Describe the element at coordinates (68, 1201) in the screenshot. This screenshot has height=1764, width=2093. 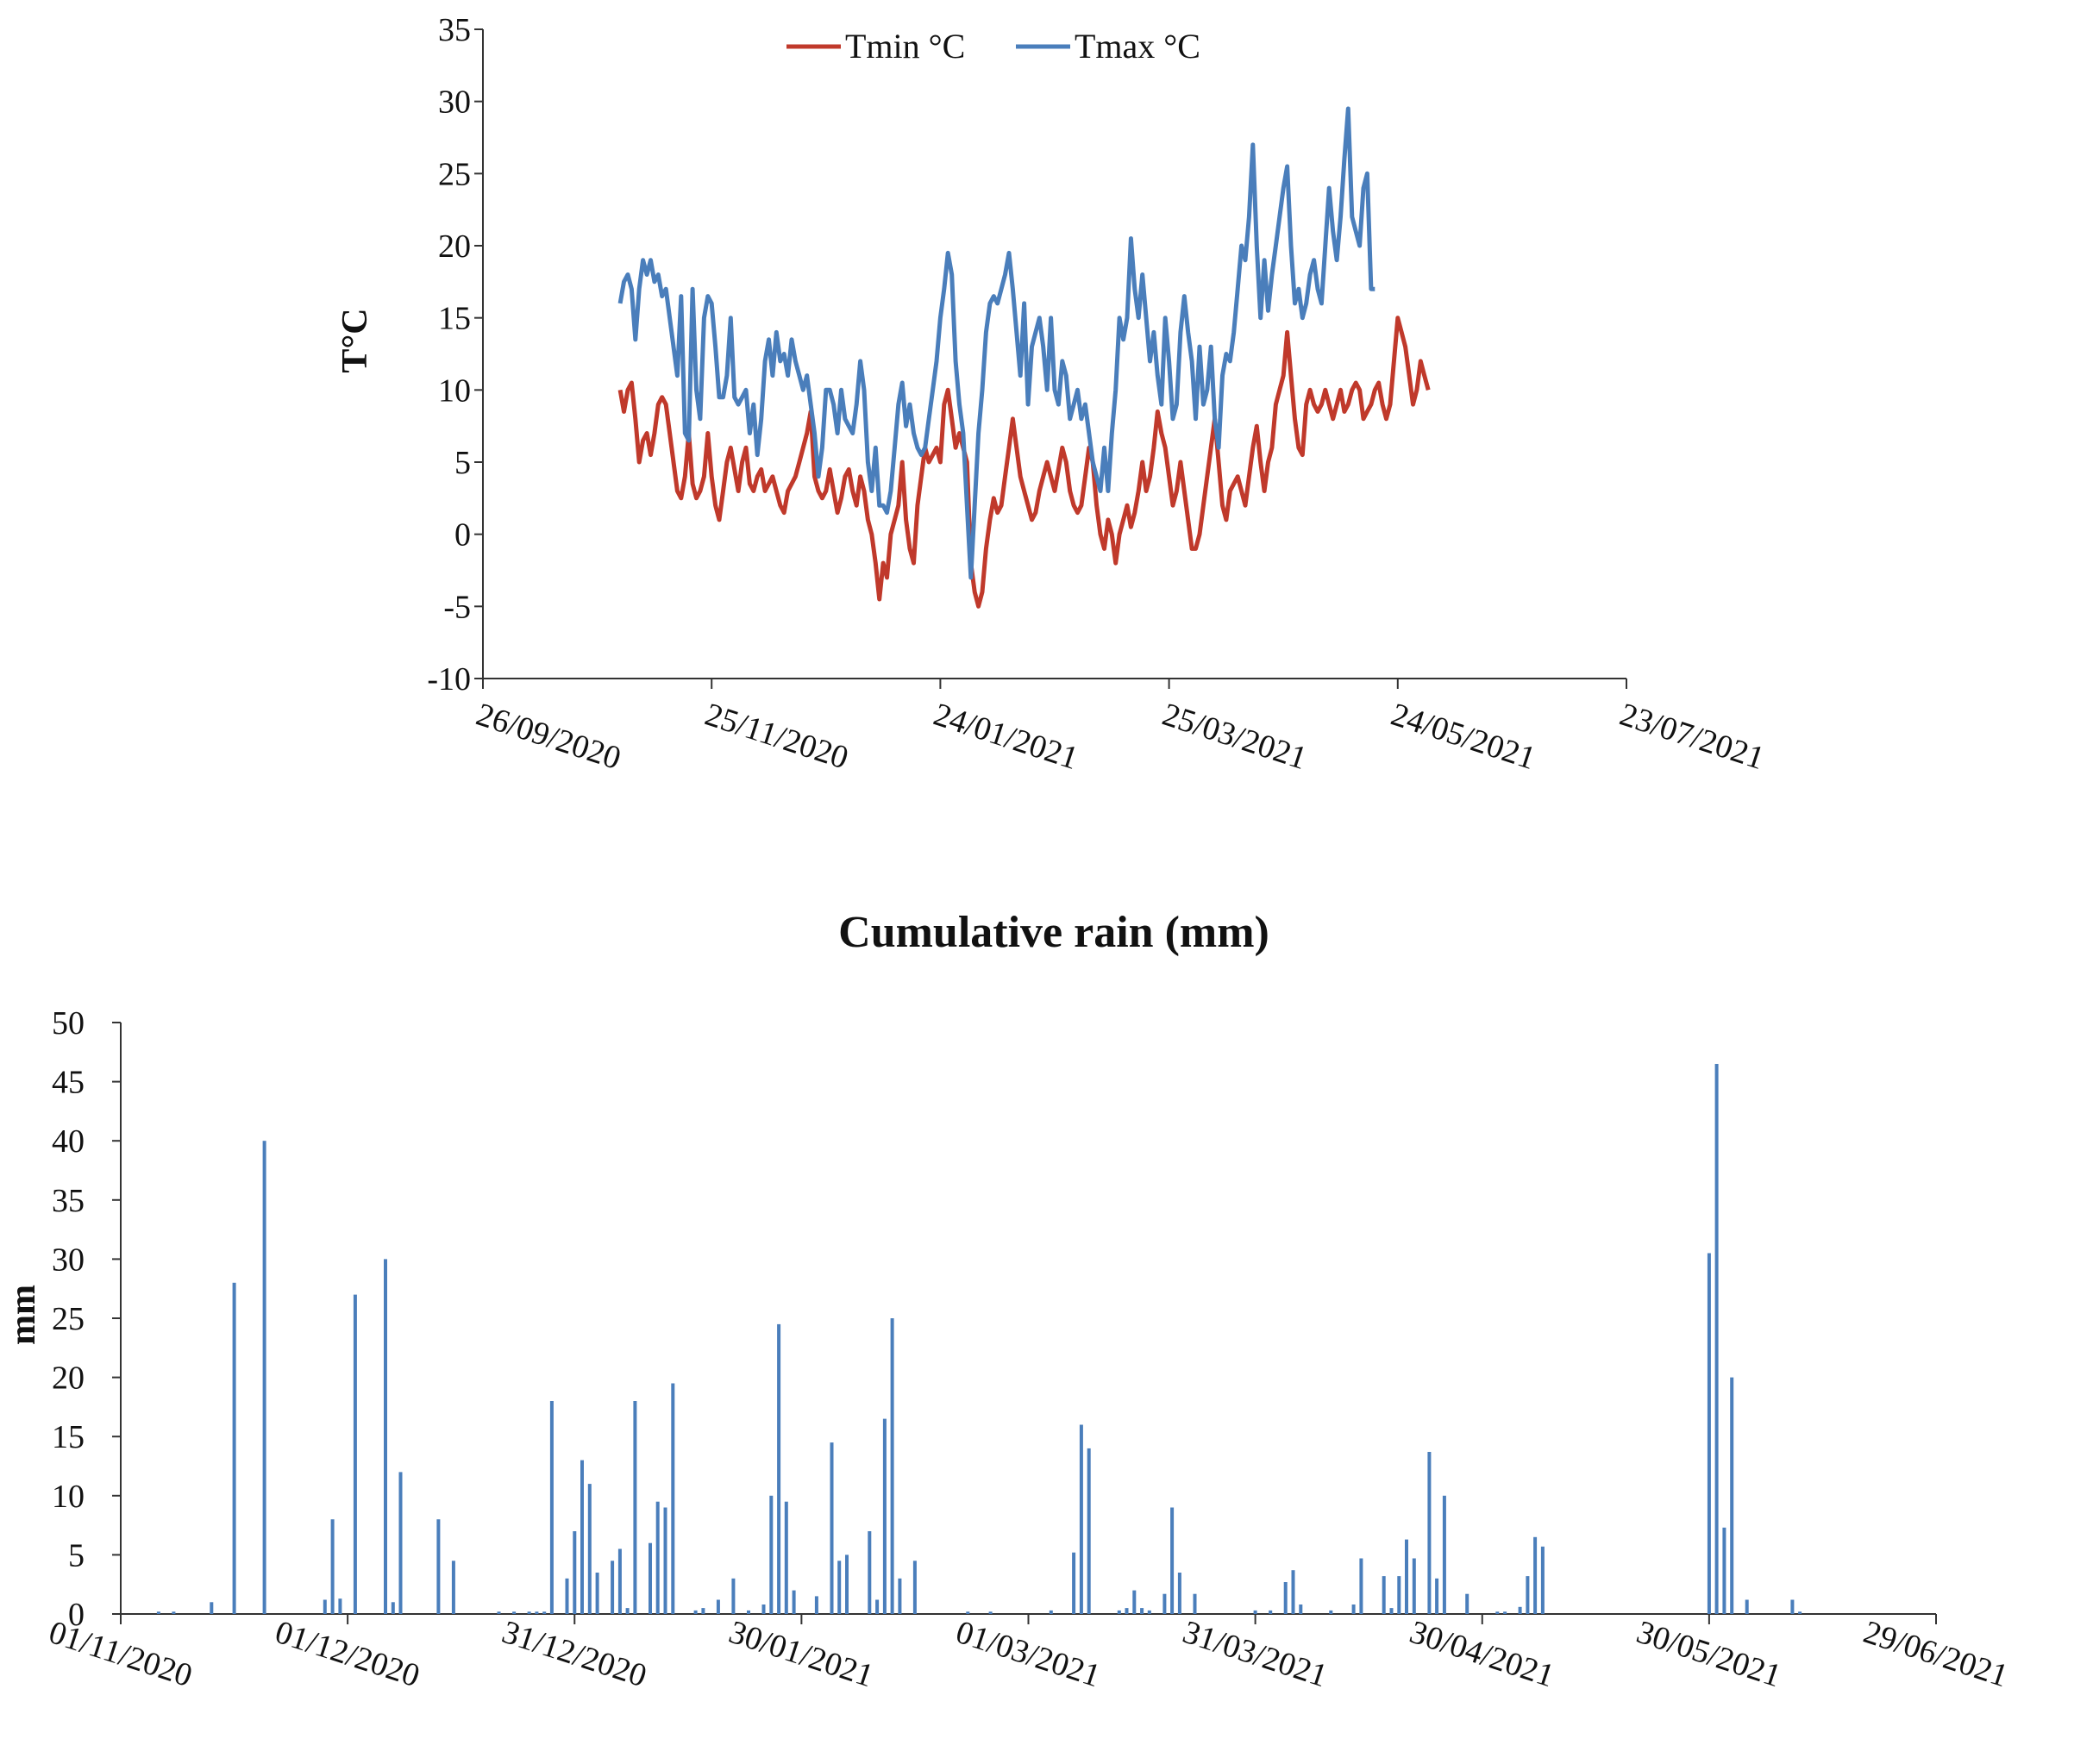
I see `y-tick-label: 35` at that location.